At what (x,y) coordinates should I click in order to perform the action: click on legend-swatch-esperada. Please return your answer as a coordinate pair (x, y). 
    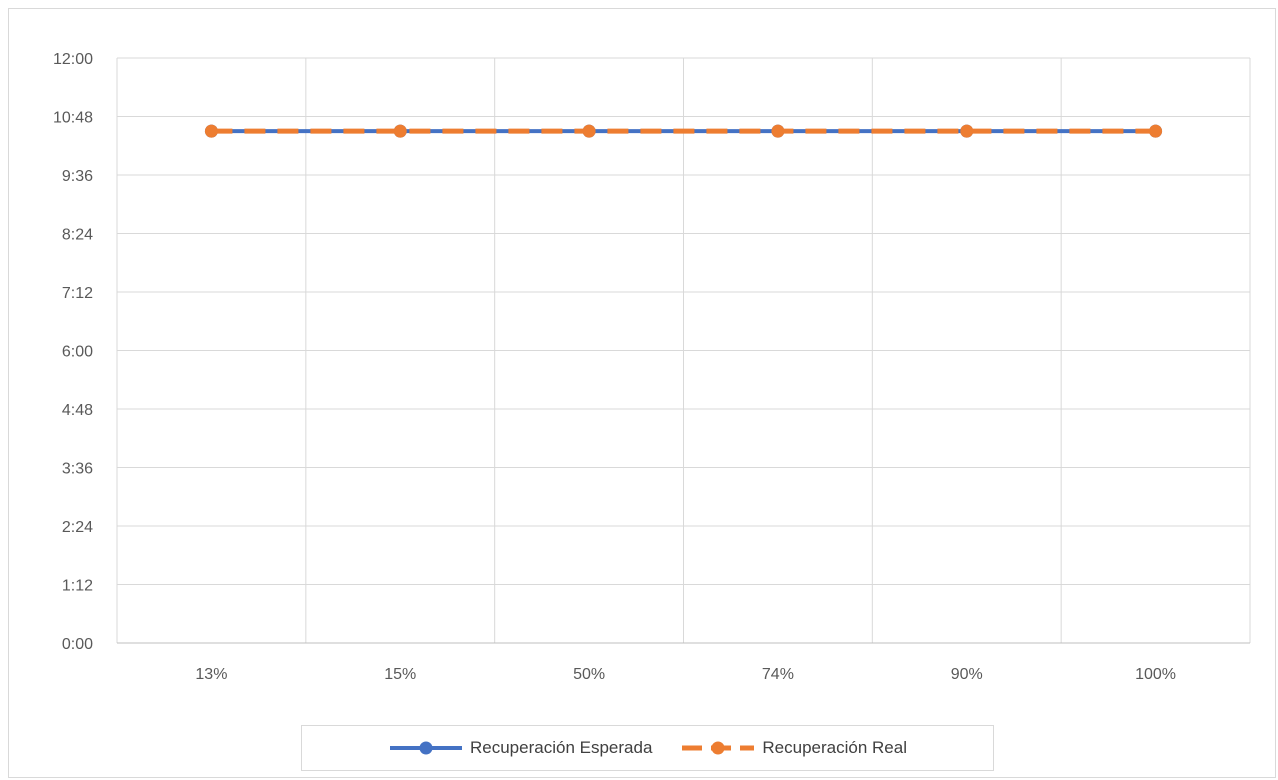
    Looking at the image, I should click on (426, 748).